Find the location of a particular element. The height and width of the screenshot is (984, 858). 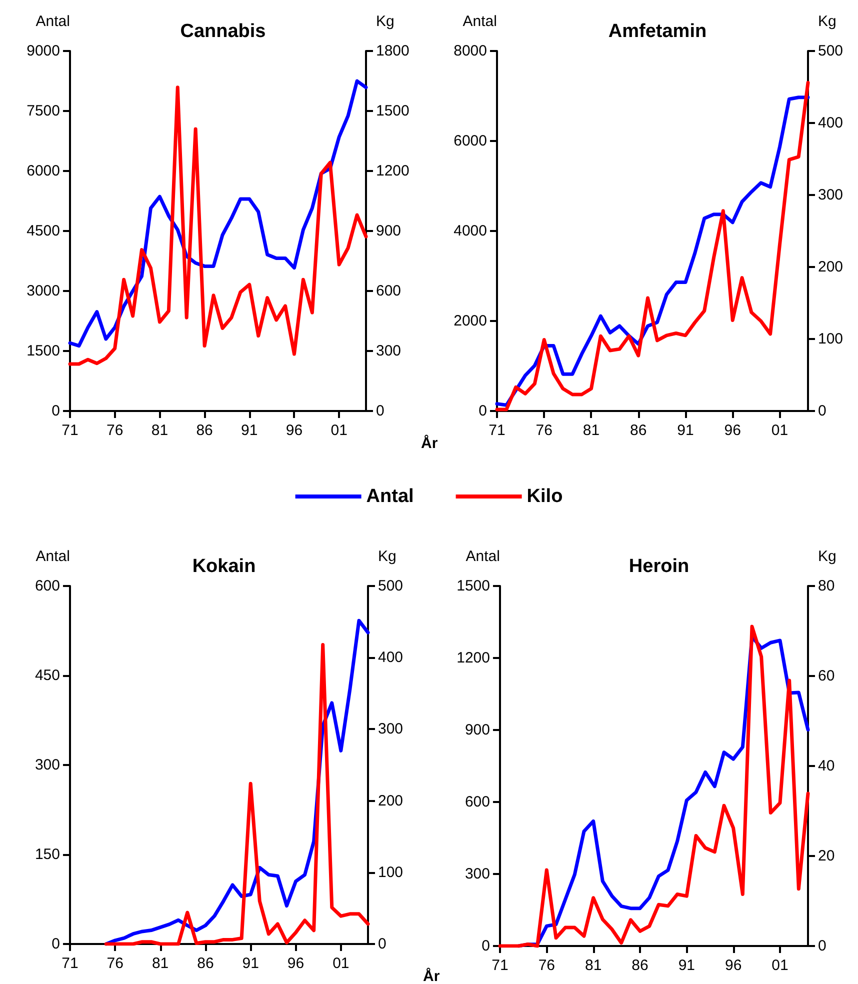

y-tick-label: 1200 is located at coordinates (473, 658).